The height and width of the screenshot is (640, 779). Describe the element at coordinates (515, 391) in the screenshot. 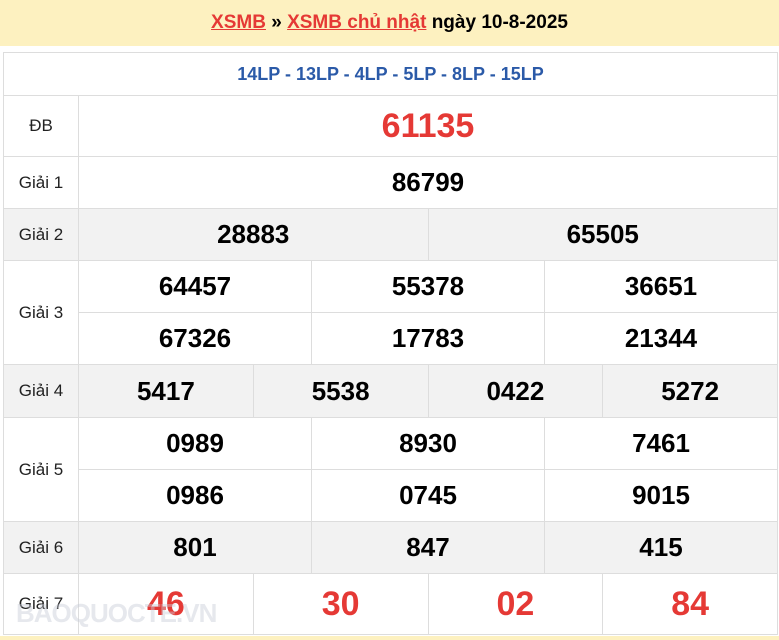

I see `prize-number: 0422` at that location.